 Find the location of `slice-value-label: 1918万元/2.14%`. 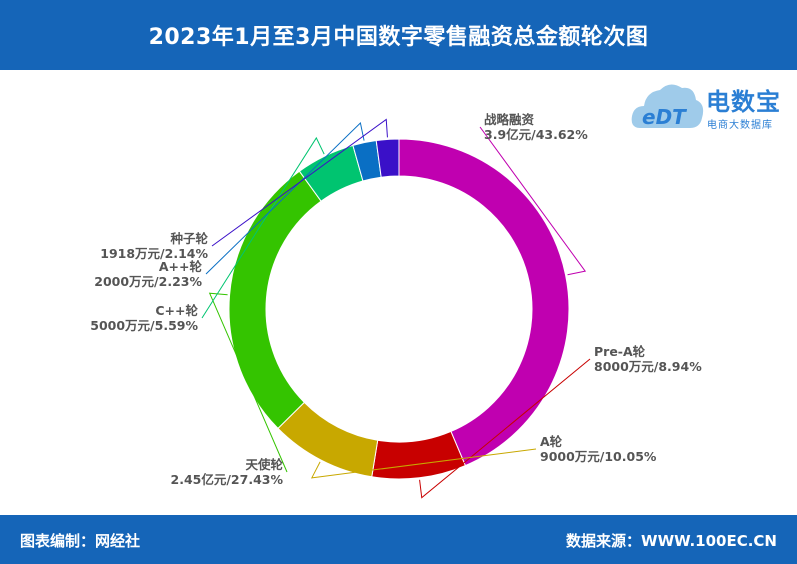

slice-value-label: 1918万元/2.14% is located at coordinates (154, 253).